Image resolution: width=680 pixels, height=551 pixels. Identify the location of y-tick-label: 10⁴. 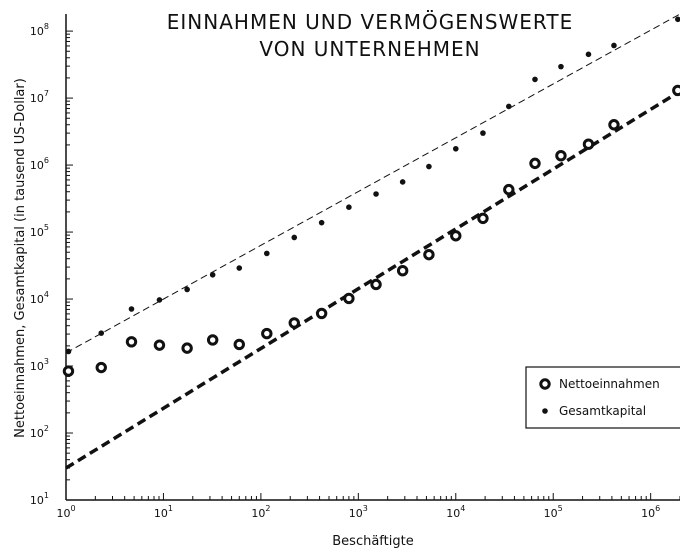
(39, 298).